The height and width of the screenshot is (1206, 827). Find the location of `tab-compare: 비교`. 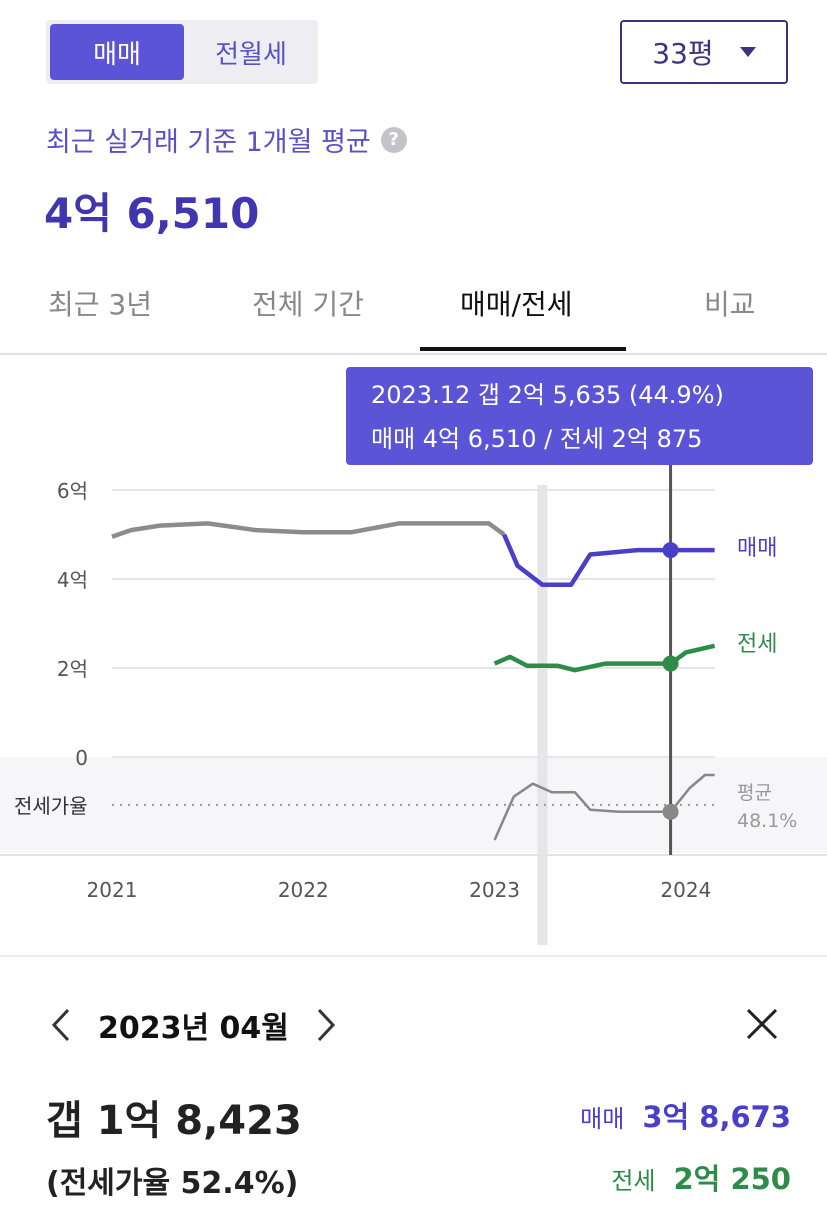

tab-compare: 비교 is located at coordinates (730, 304).